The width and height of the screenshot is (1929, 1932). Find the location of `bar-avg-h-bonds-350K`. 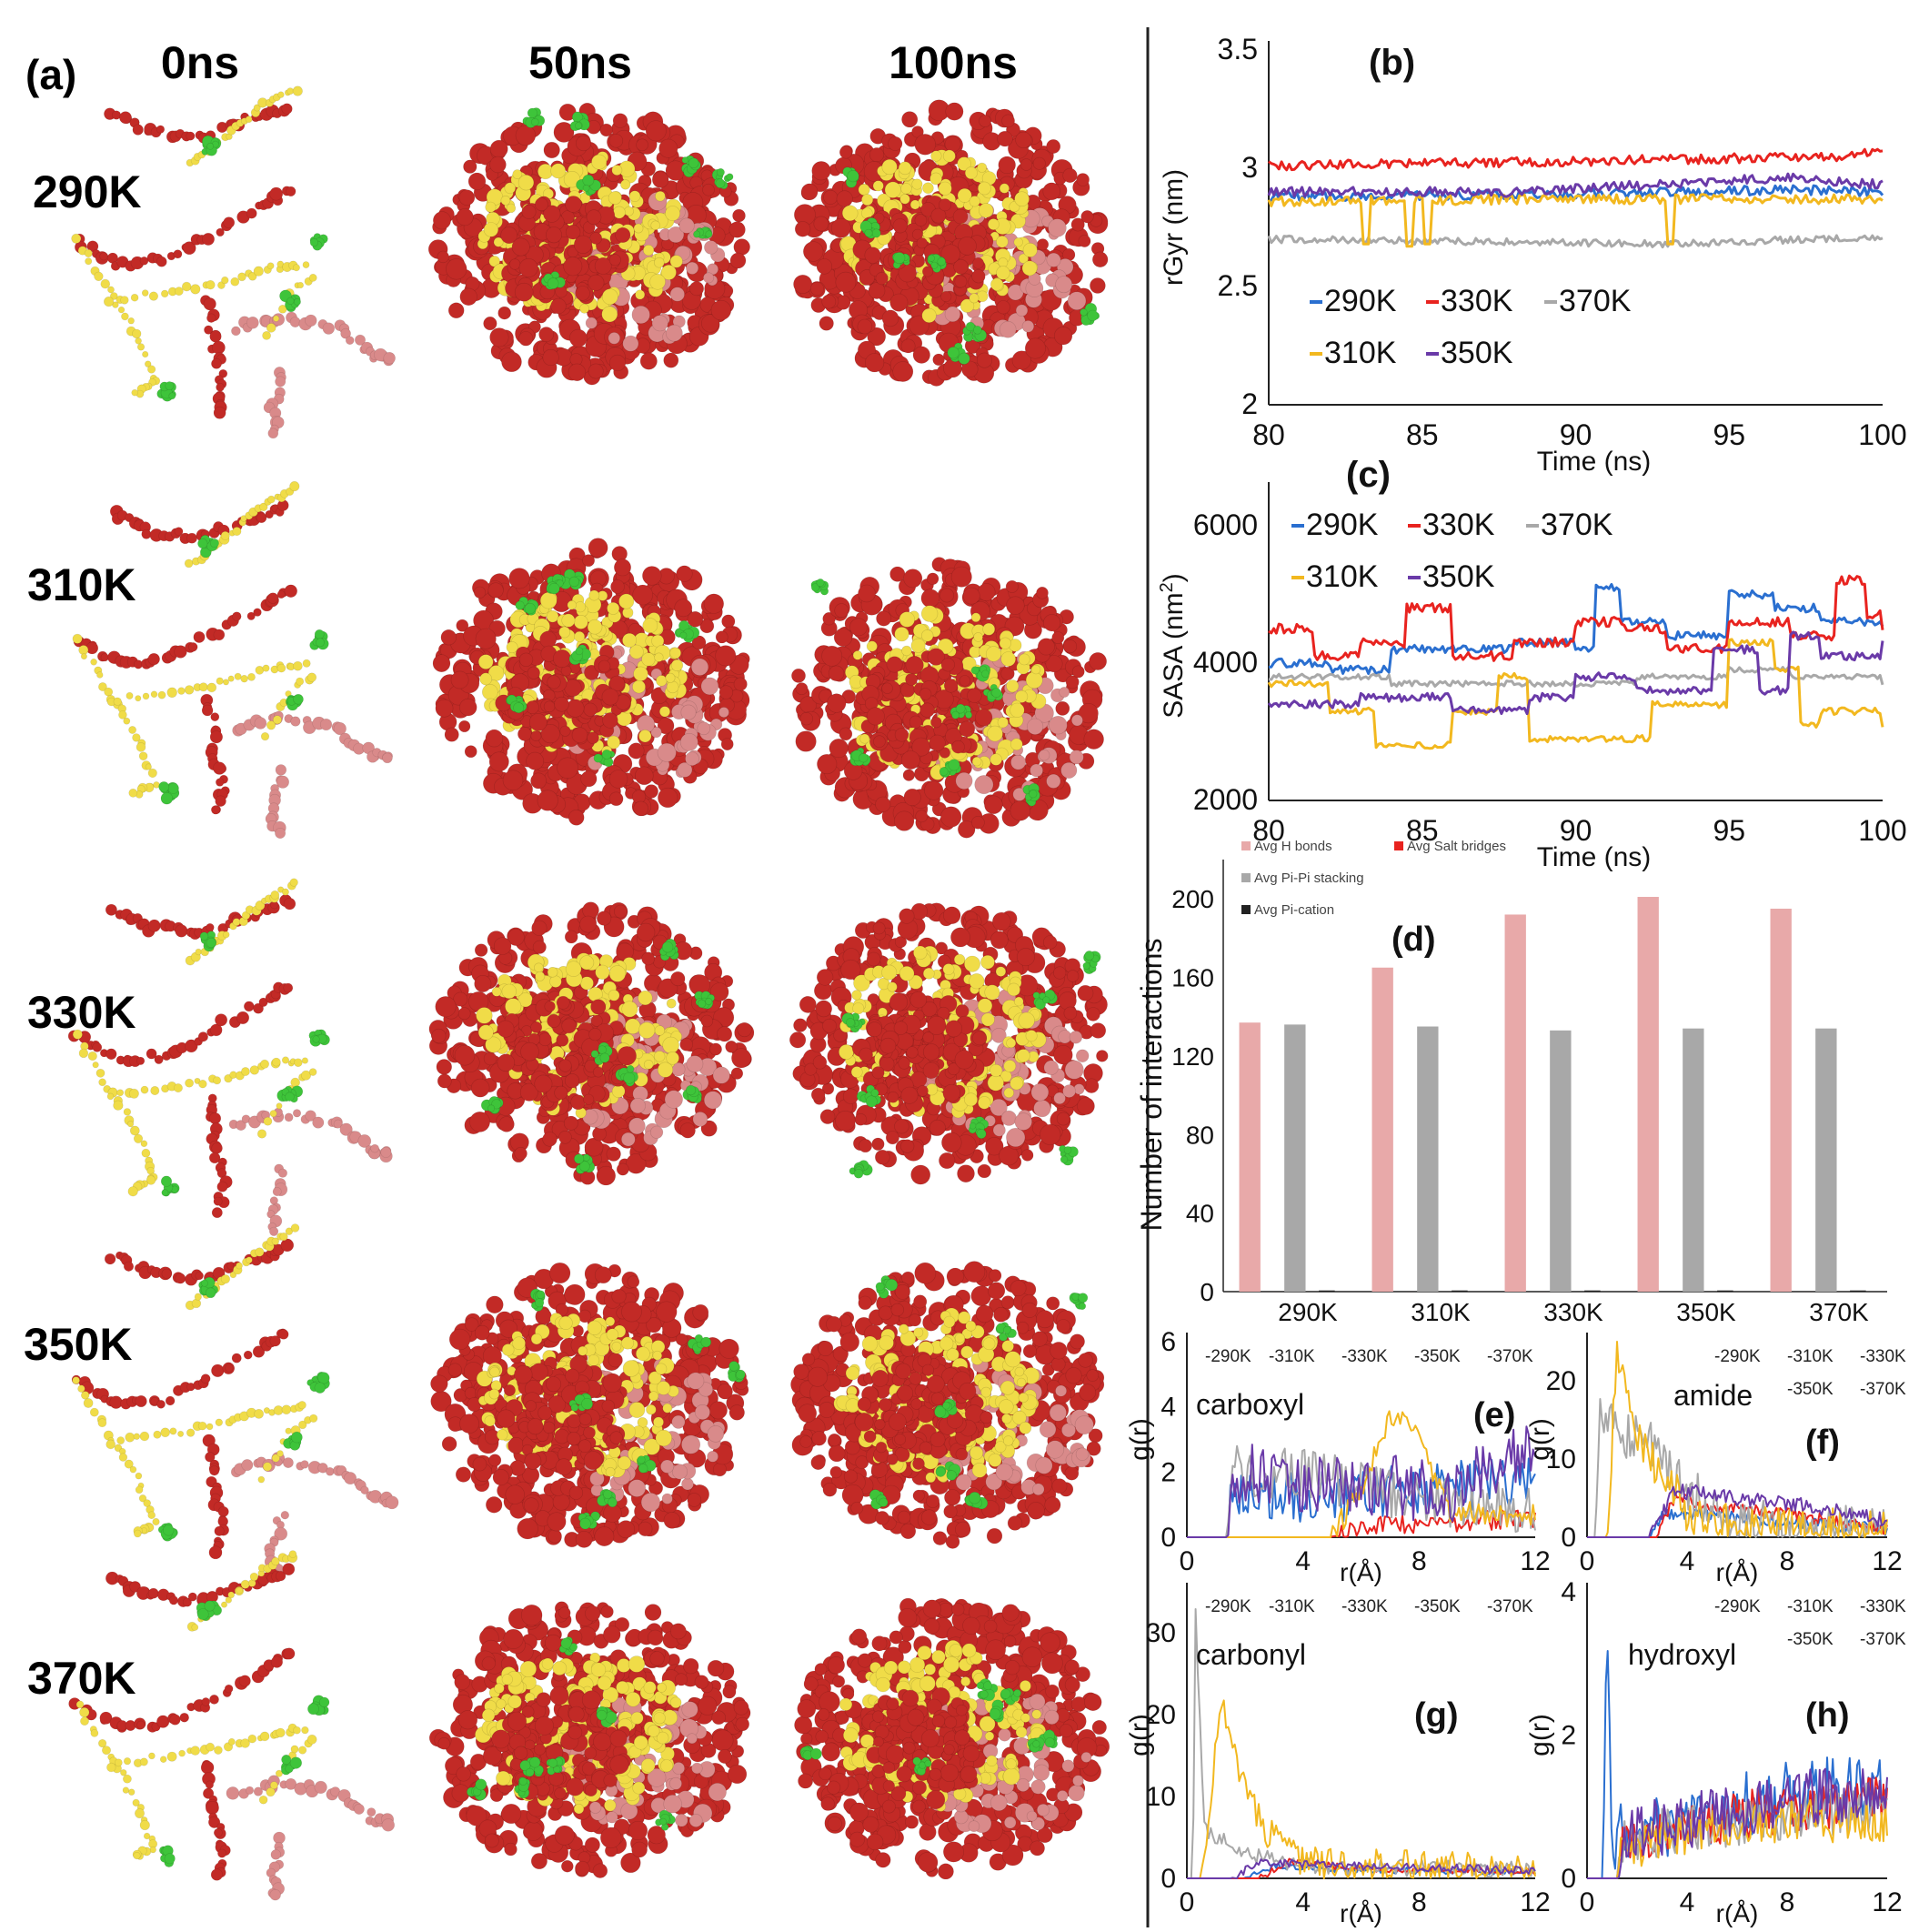

bar-avg-h-bonds-350K is located at coordinates (1648, 1094).